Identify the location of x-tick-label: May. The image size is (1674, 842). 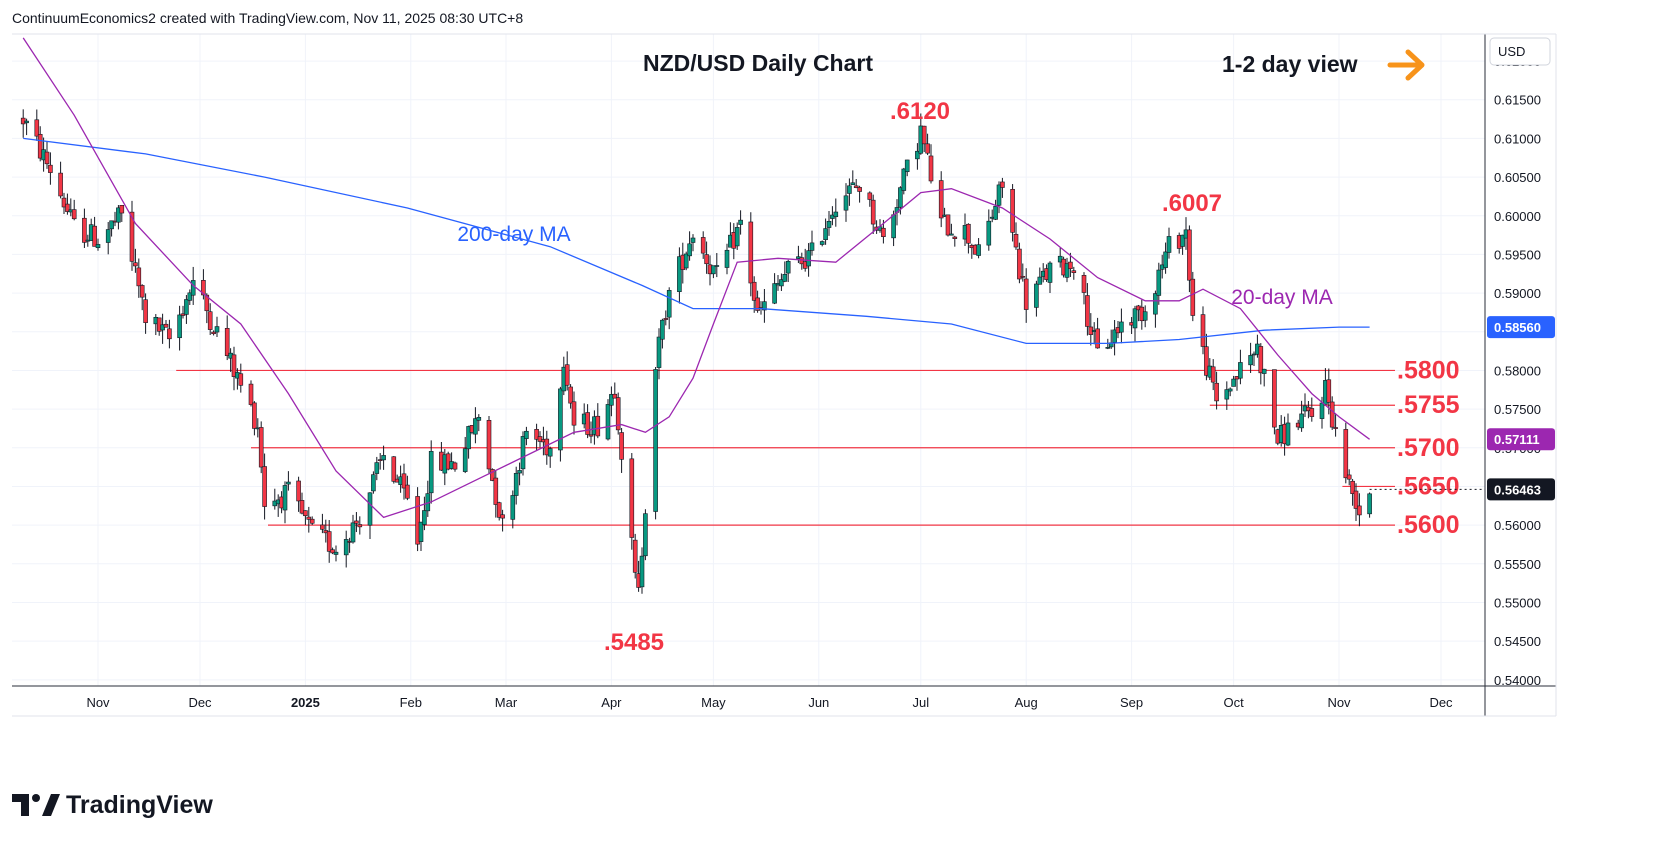
(713, 702).